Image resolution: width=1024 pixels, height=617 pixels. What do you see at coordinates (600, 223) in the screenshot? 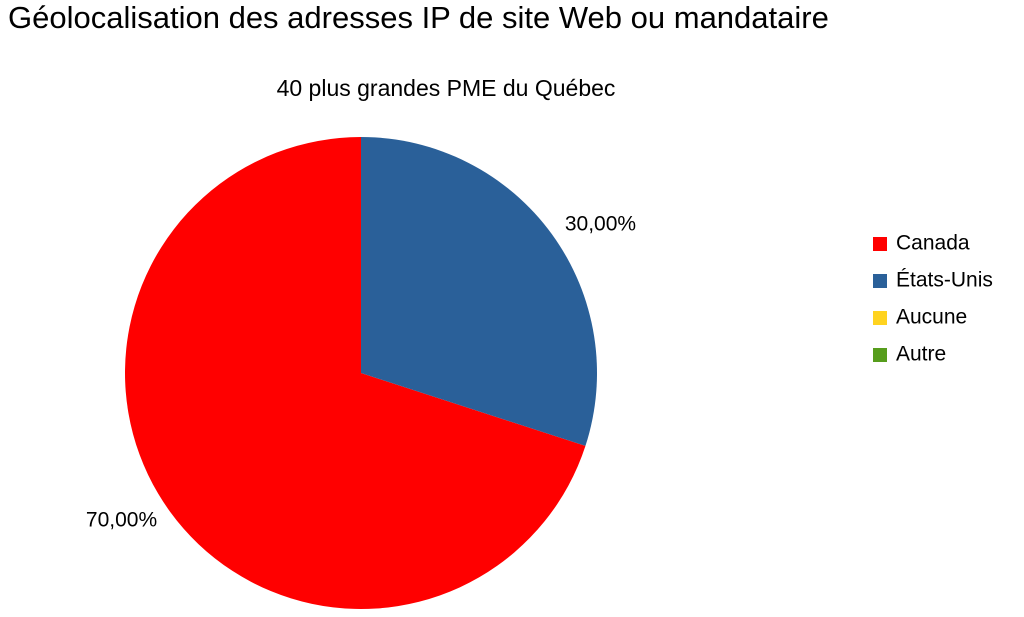
I see `data-label: 30,00%` at bounding box center [600, 223].